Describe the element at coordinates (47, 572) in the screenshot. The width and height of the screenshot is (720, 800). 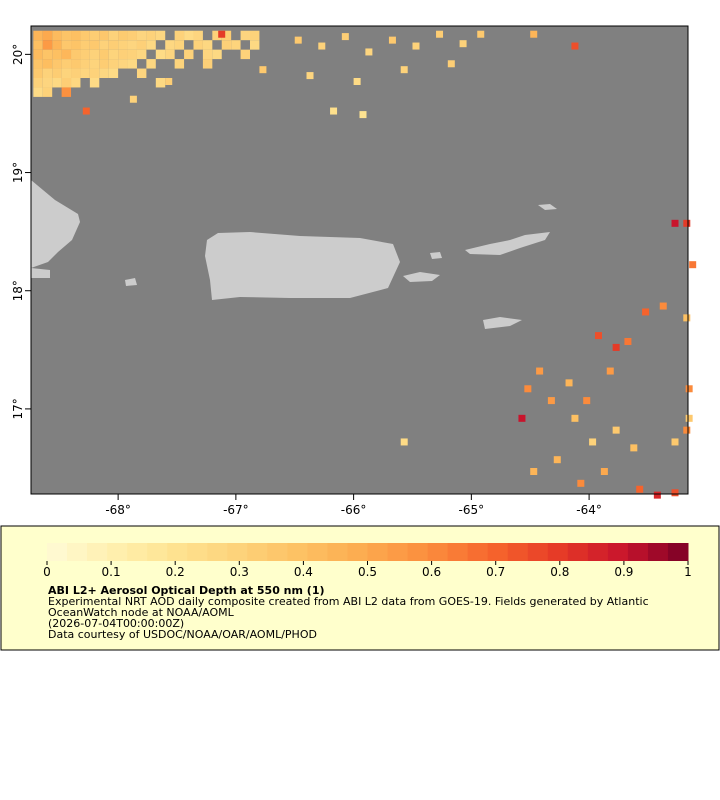
I see `colorbar-tick-label: 0` at that location.